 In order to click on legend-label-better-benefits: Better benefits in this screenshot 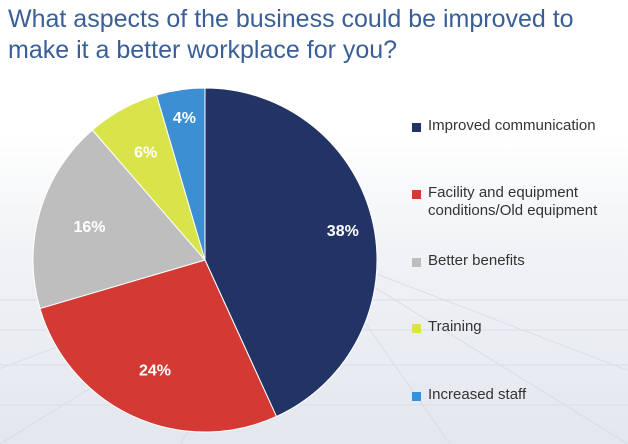, I will do `click(476, 260)`.